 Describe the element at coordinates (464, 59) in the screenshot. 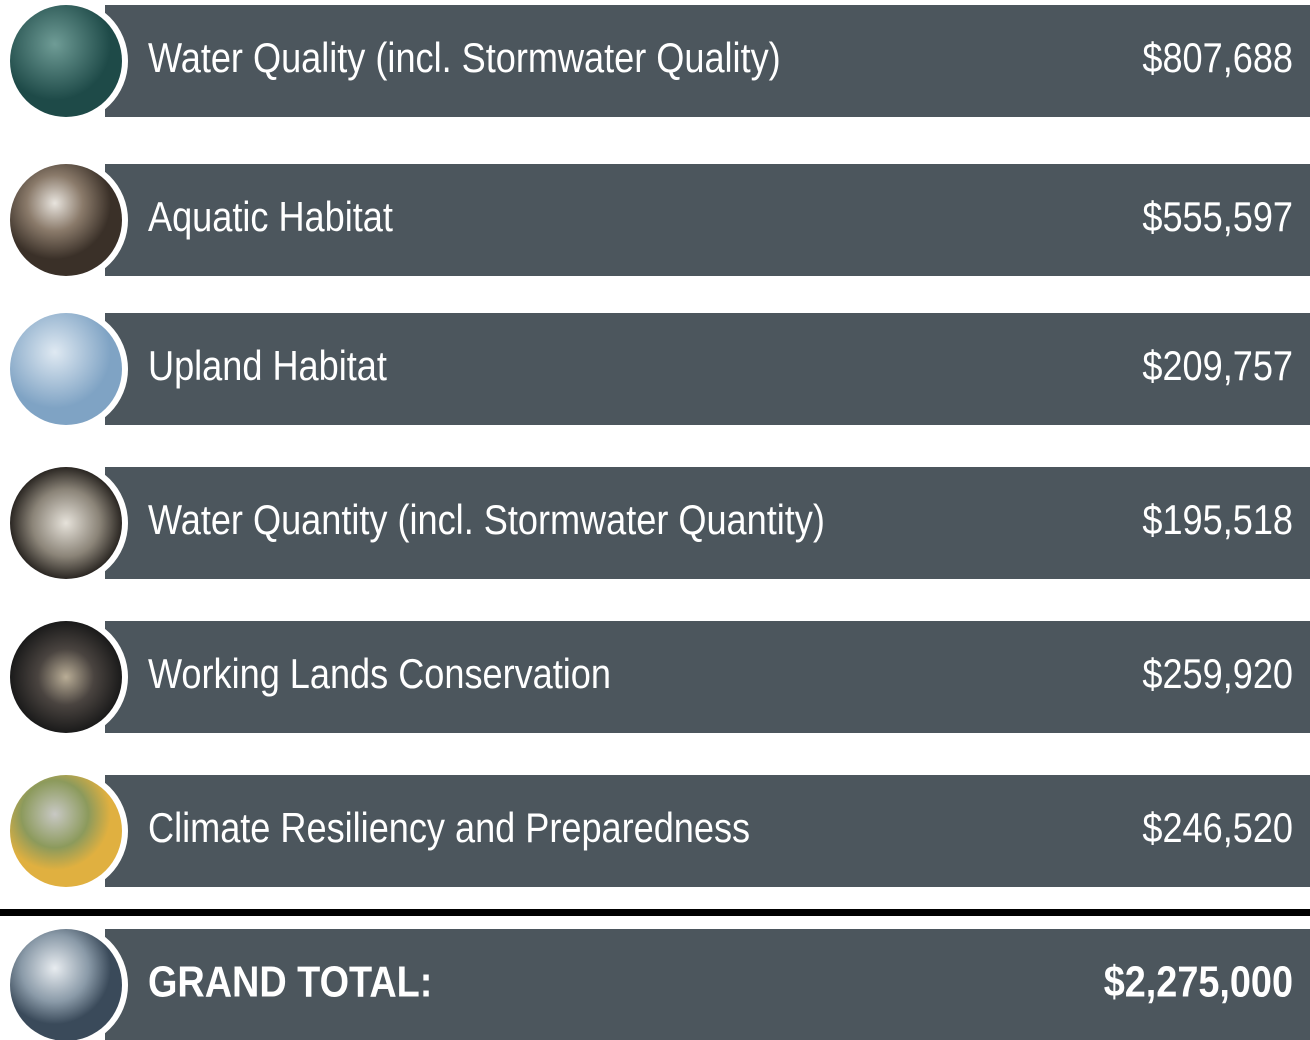

I see `row-label: Water Quality (incl. Stormwater Quality)` at that location.